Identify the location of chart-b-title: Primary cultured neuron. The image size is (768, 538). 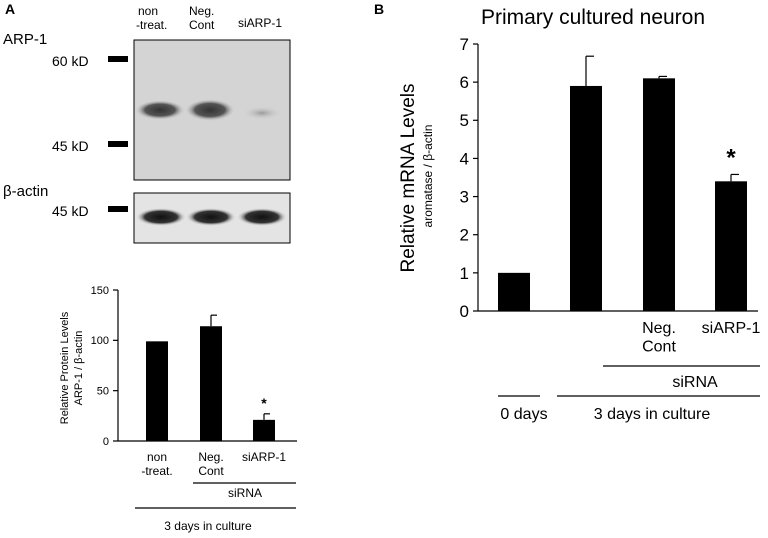
(593, 17).